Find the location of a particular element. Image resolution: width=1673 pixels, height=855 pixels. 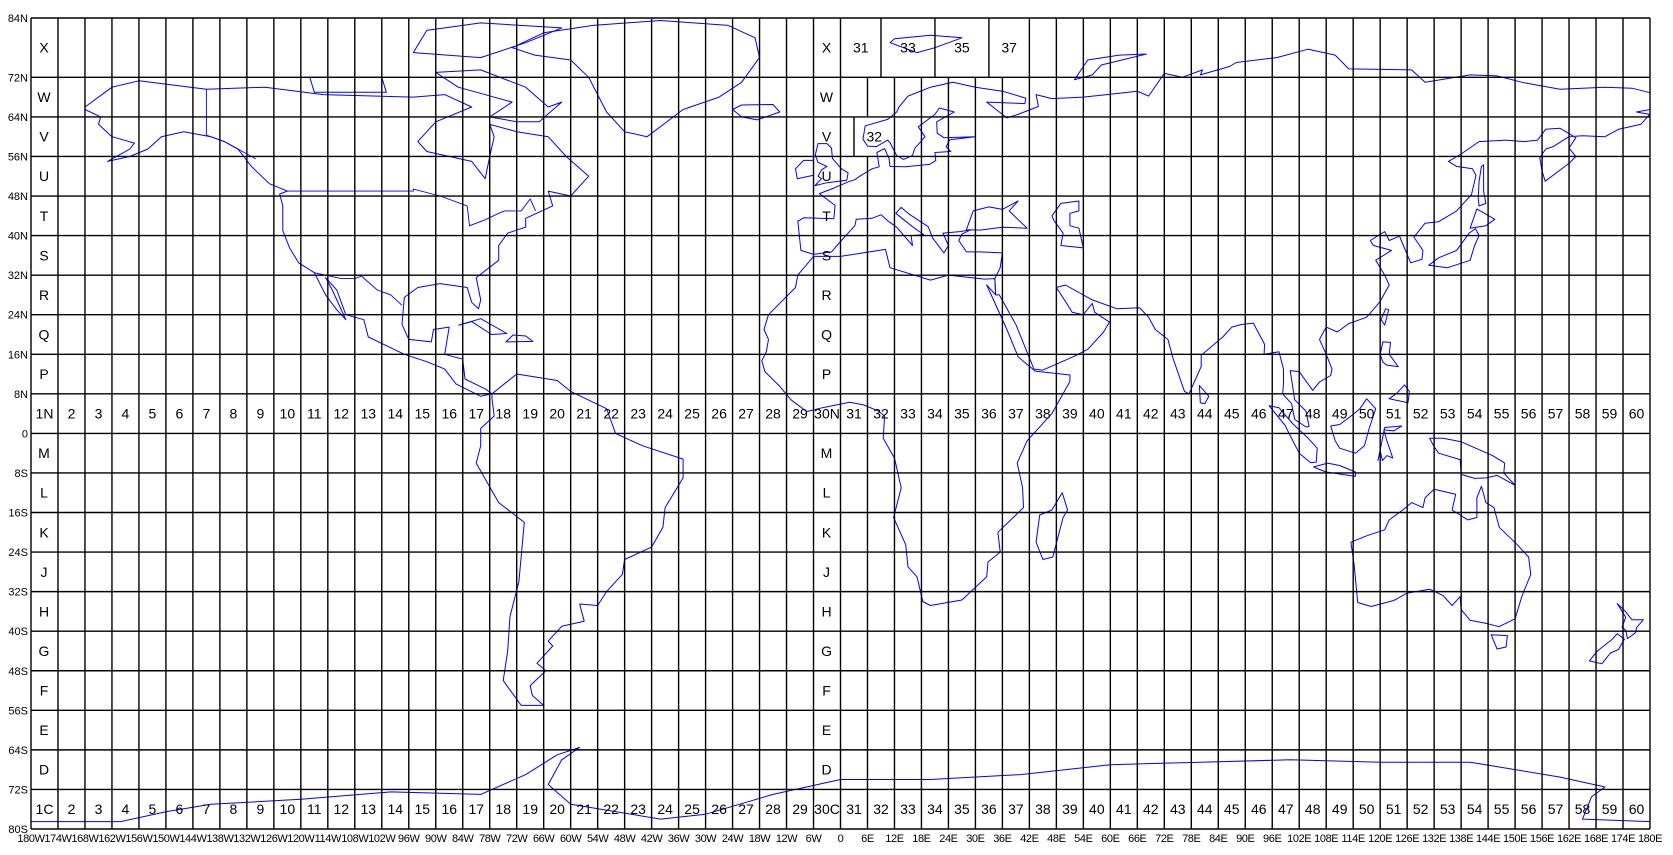

zone-number-label: 5 is located at coordinates (153, 414).